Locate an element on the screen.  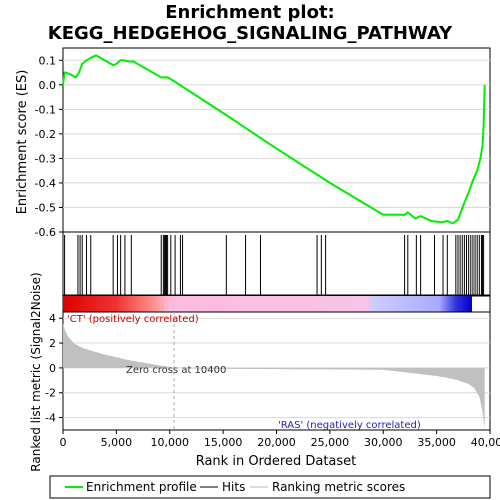
es-y-tick-label: 0.1 is located at coordinates (48, 60).